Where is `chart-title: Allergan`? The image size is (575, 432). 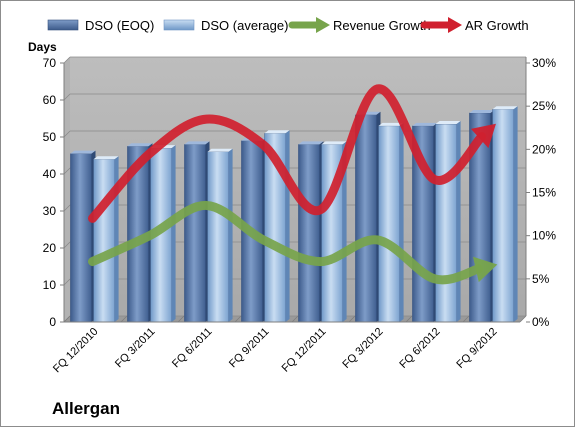
chart-title: Allergan is located at coordinates (86, 408).